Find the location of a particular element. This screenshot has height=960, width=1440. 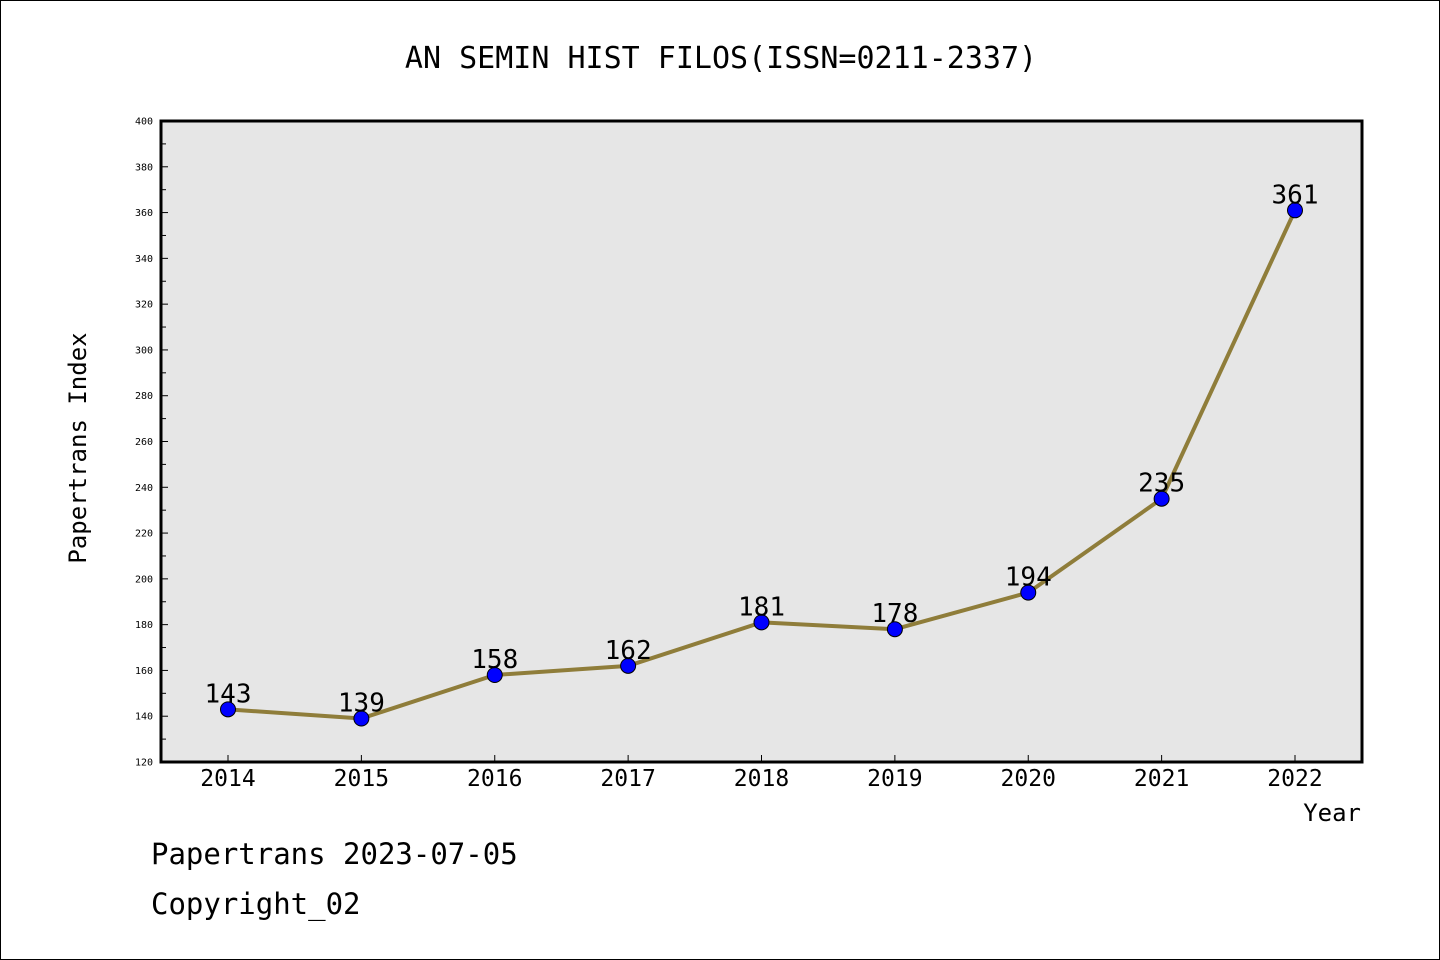

y-tick-label: 160 is located at coordinates (144, 671).